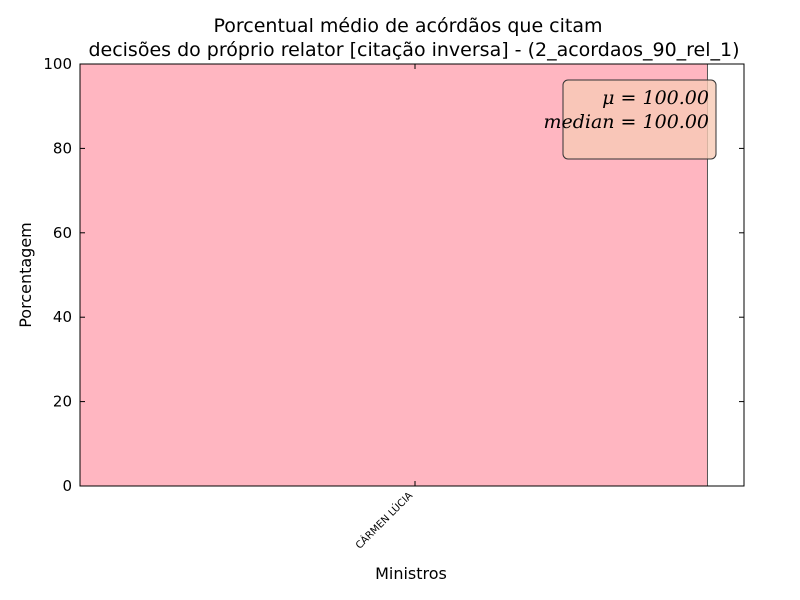 Image resolution: width=800 pixels, height=600 pixels. What do you see at coordinates (62, 402) in the screenshot?
I see `y-tick-label: 20` at bounding box center [62, 402].